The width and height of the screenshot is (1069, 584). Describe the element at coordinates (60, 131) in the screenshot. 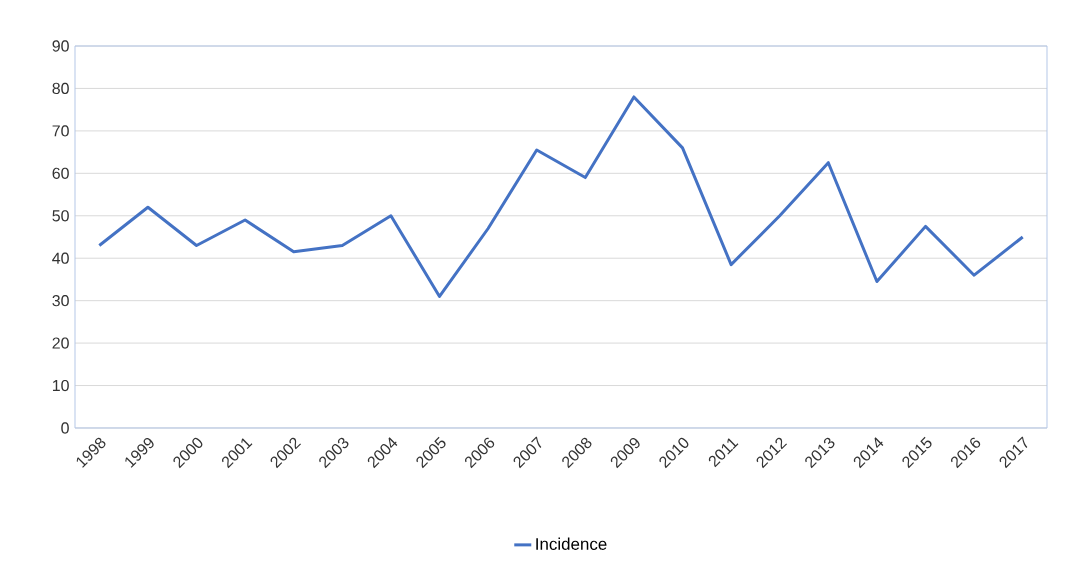

I see `y-tick-label: 70` at that location.